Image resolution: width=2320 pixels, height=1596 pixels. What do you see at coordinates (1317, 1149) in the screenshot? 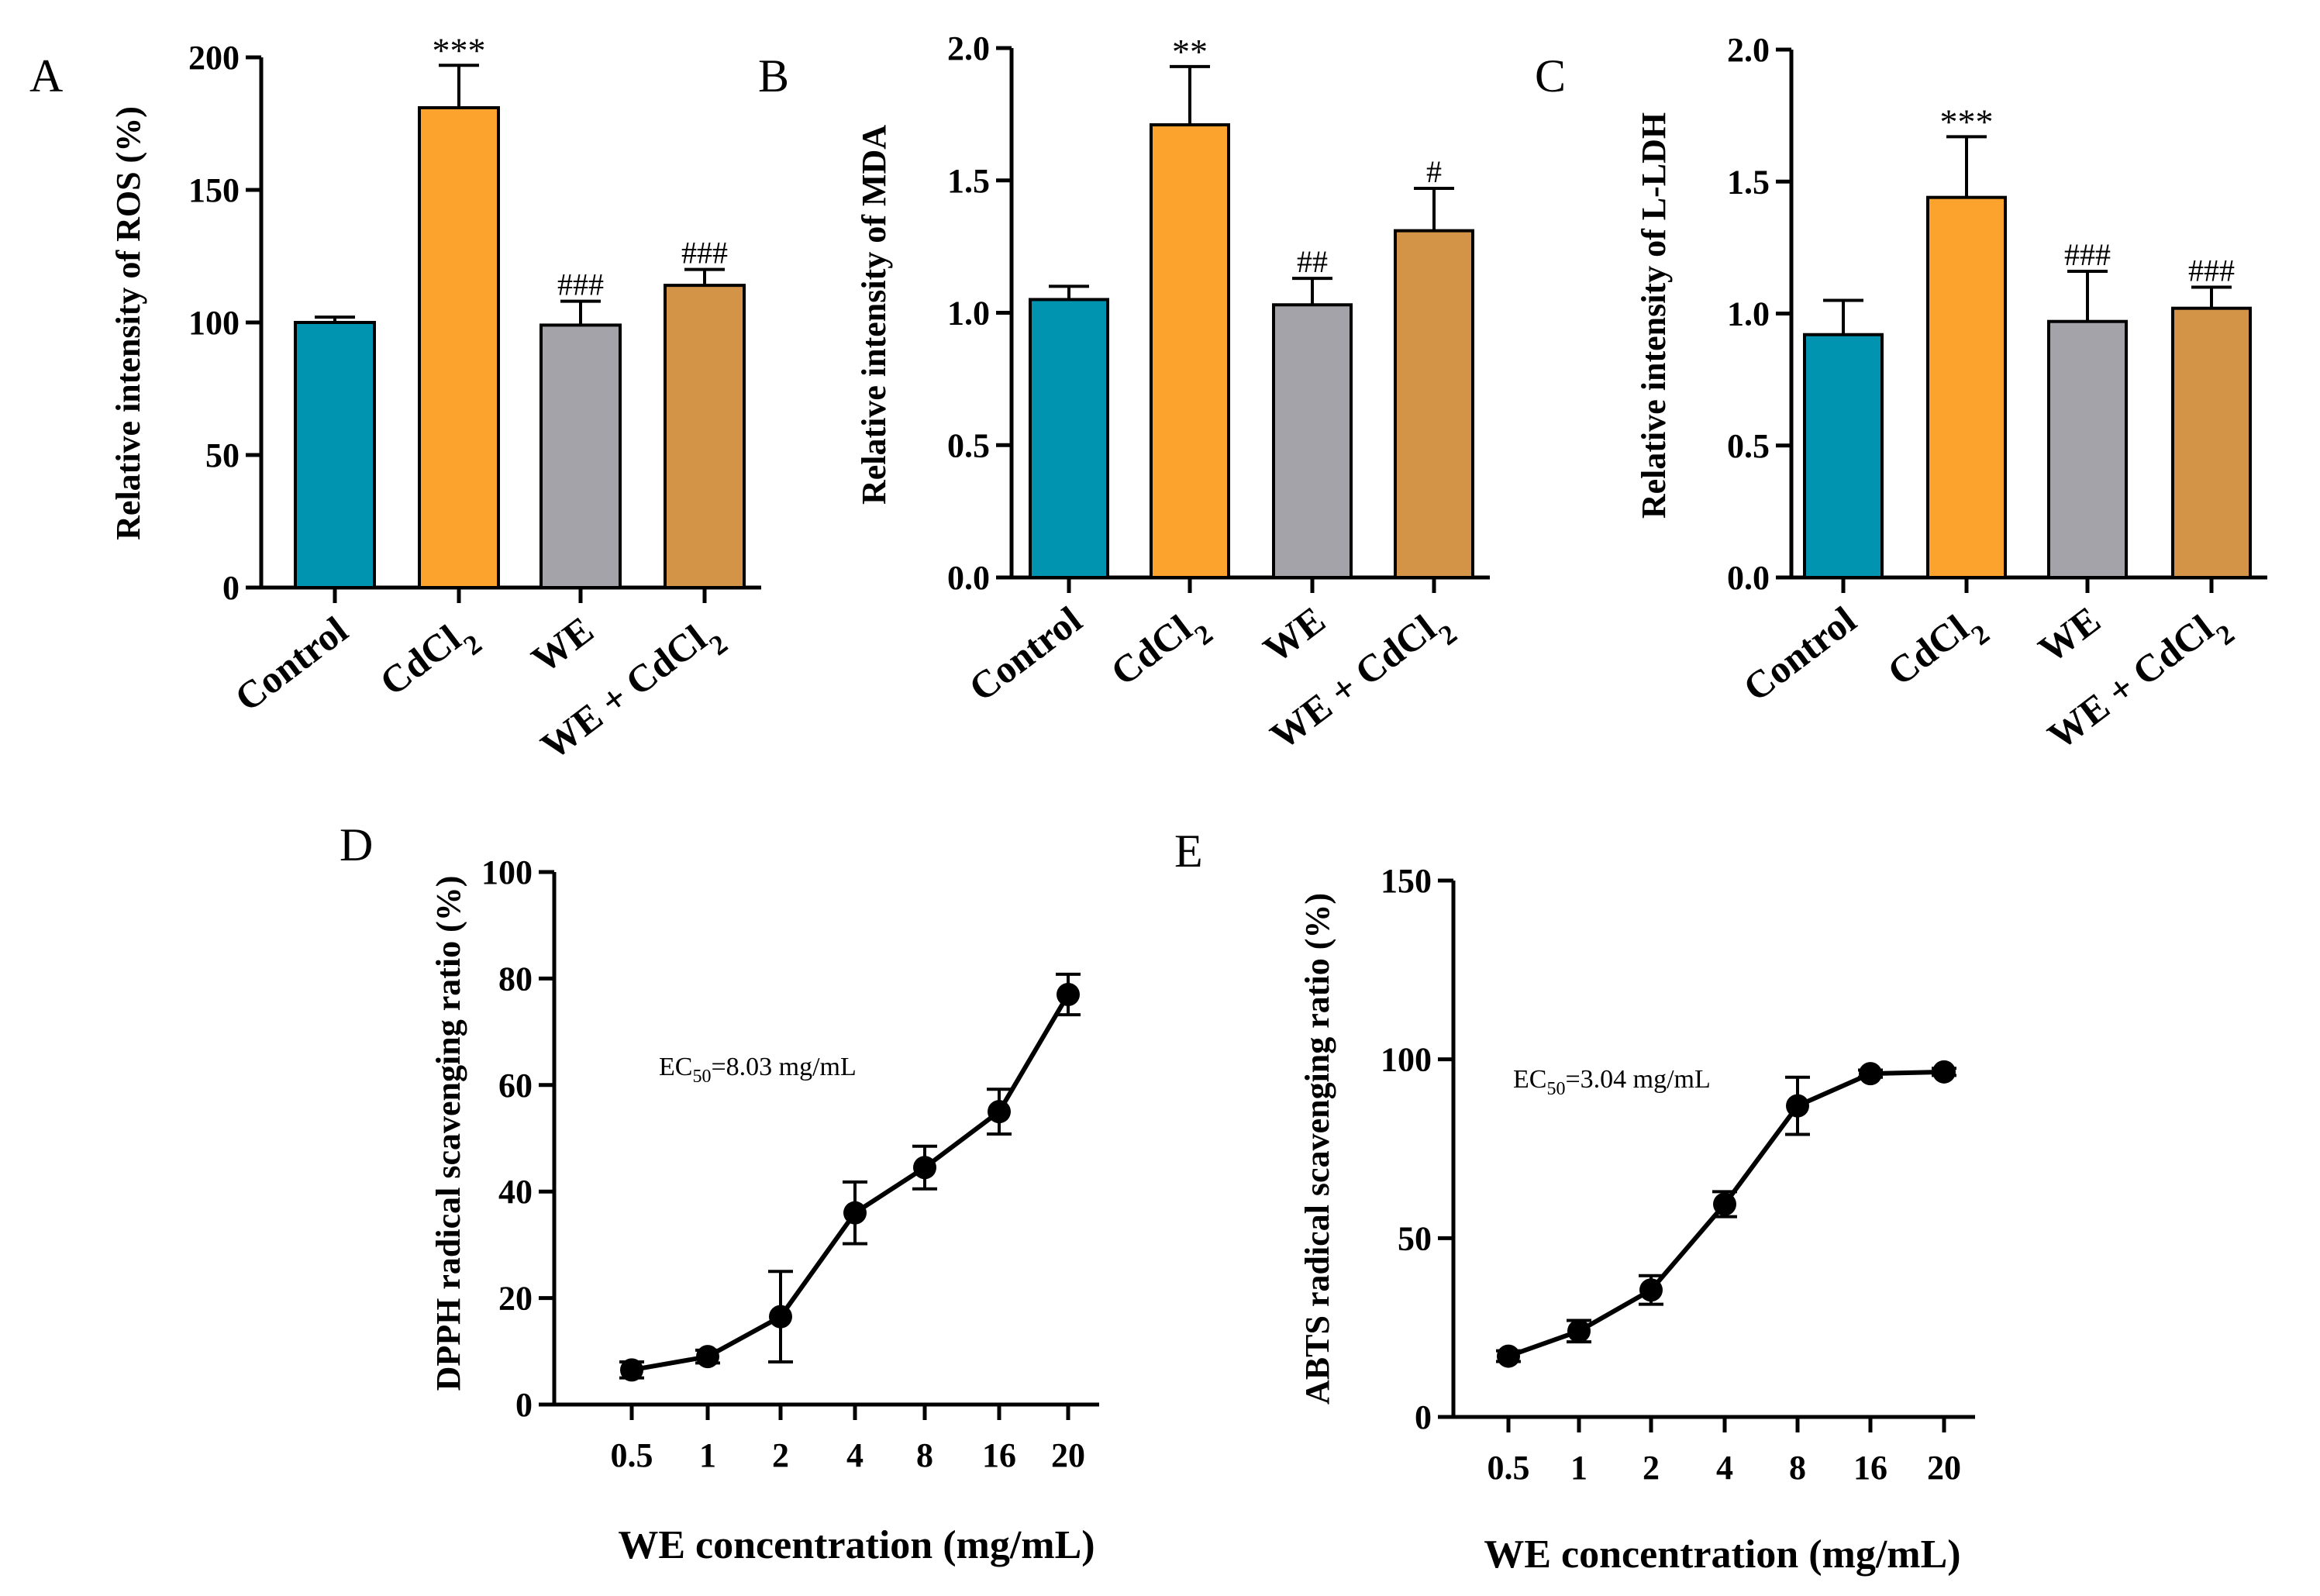
I see `panel-e-ylabel: ABTS radical scavenging ratio (%)` at bounding box center [1317, 1149].